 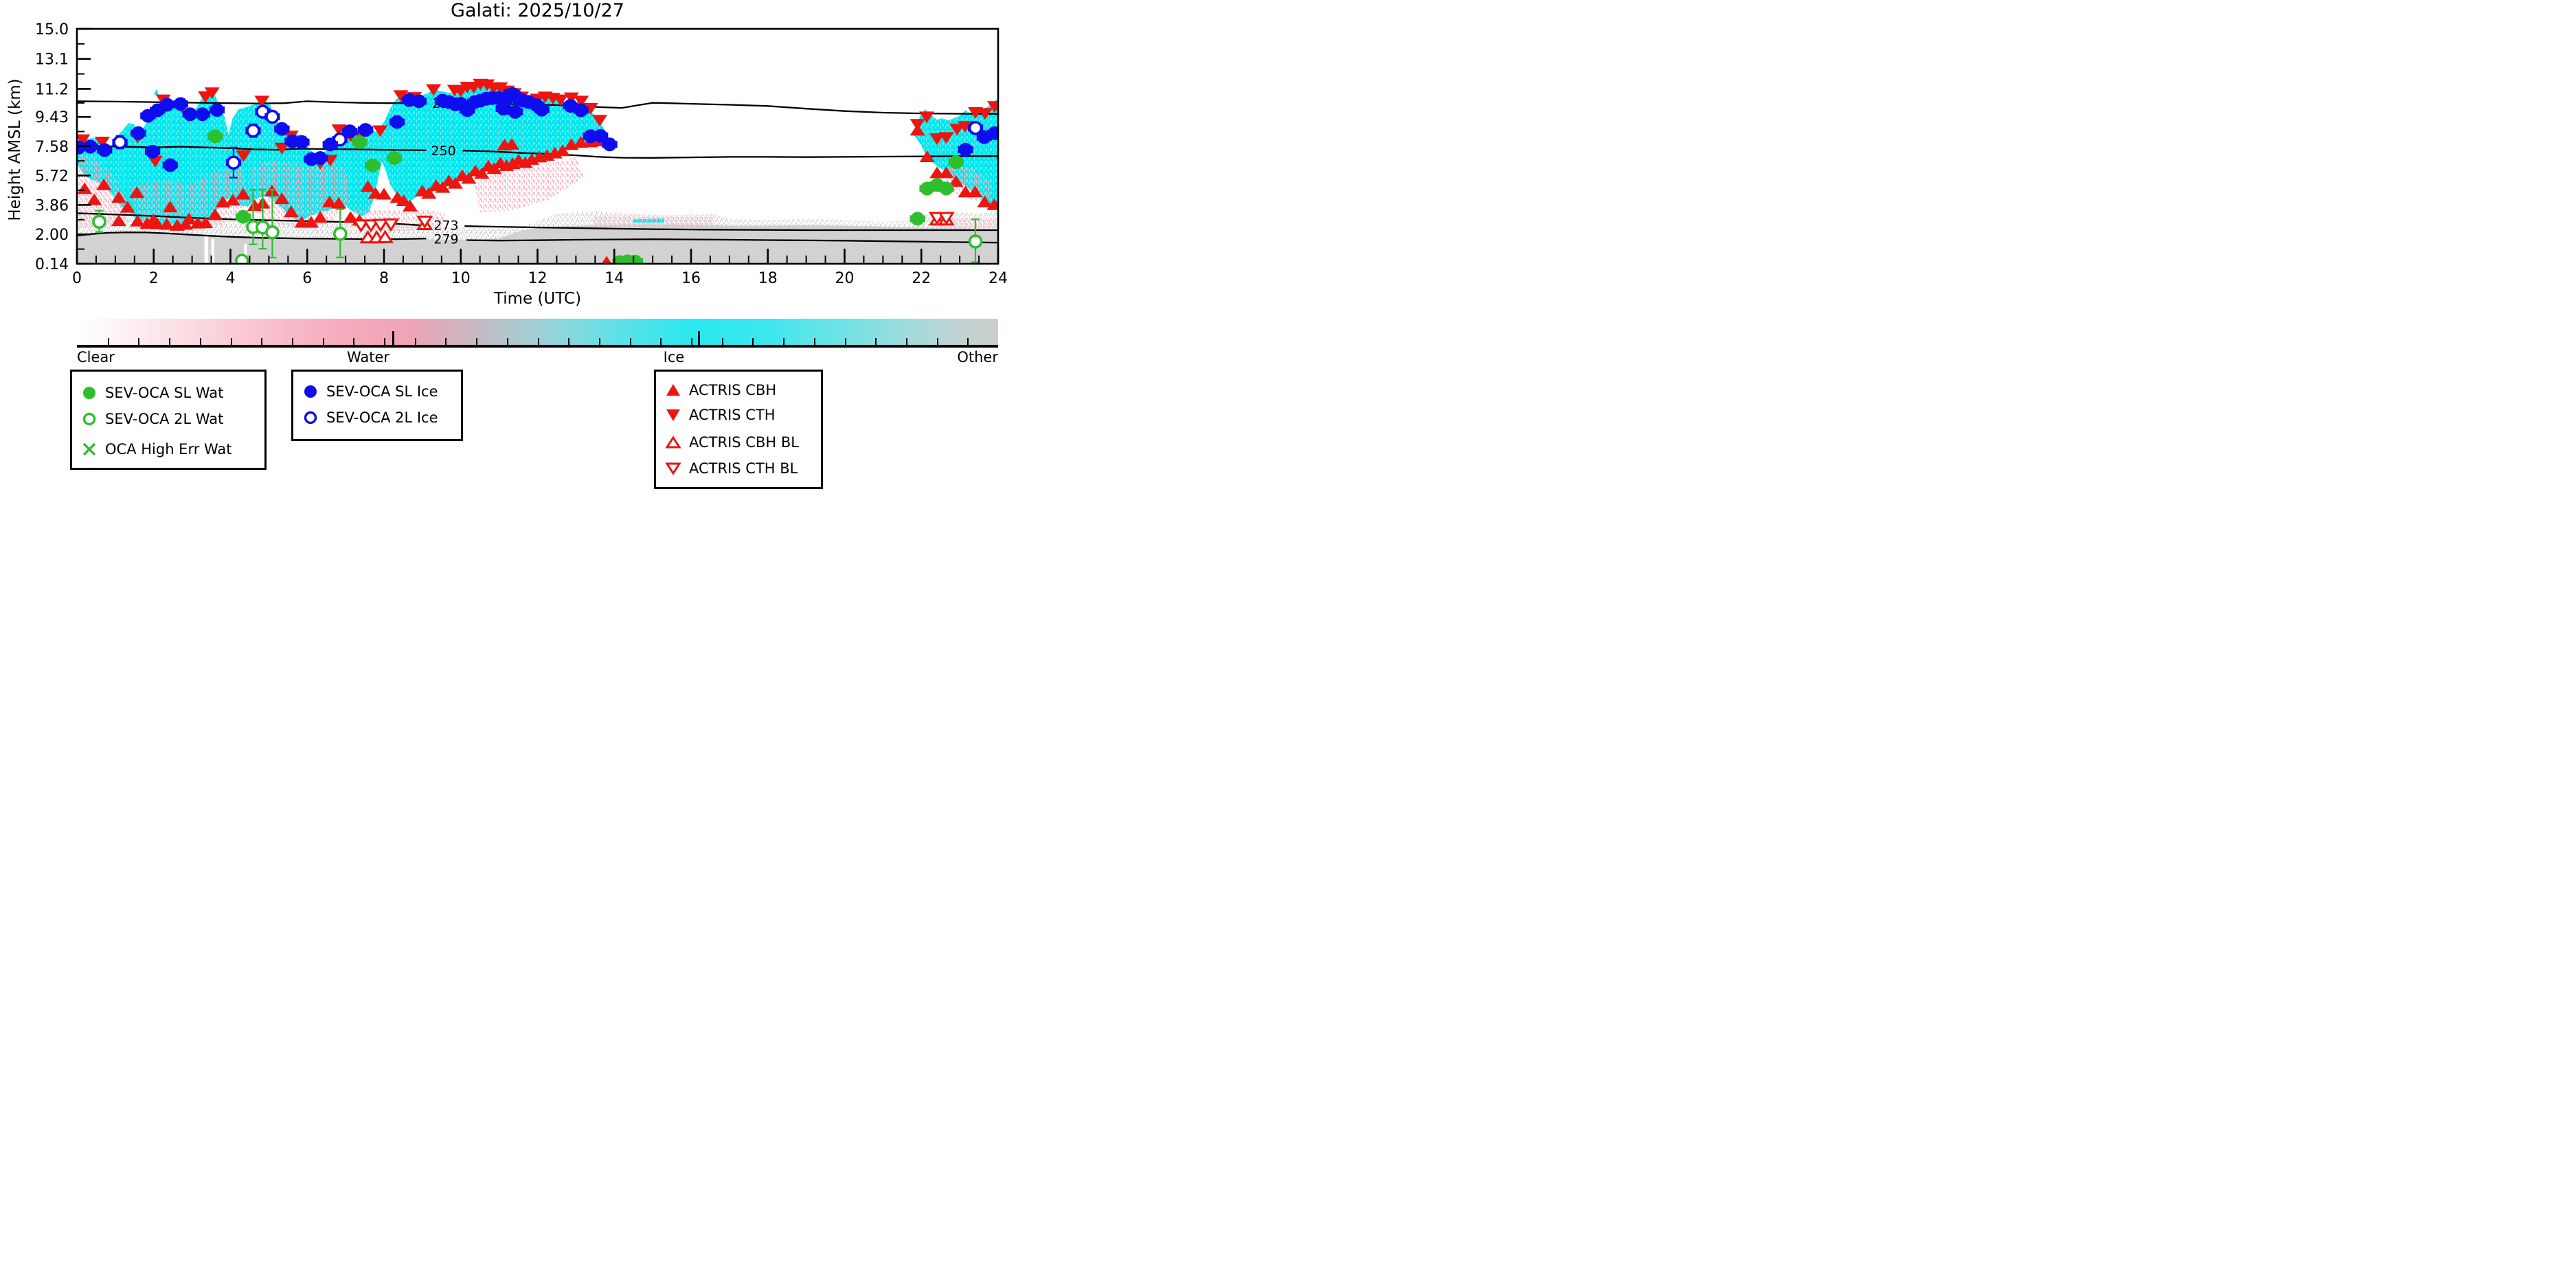 What do you see at coordinates (921, 278) in the screenshot?
I see `x-tick-label: 22` at bounding box center [921, 278].